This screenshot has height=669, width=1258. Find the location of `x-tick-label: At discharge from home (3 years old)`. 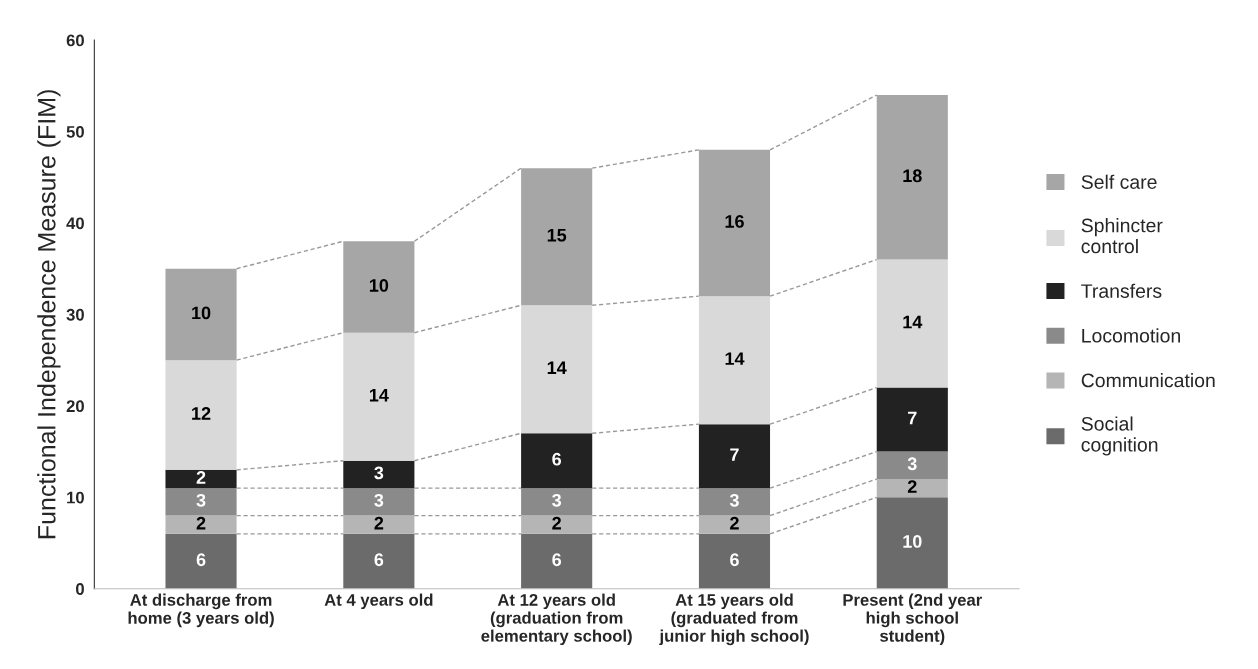

x-tick-label: At discharge from home (3 years old) is located at coordinates (201, 610).